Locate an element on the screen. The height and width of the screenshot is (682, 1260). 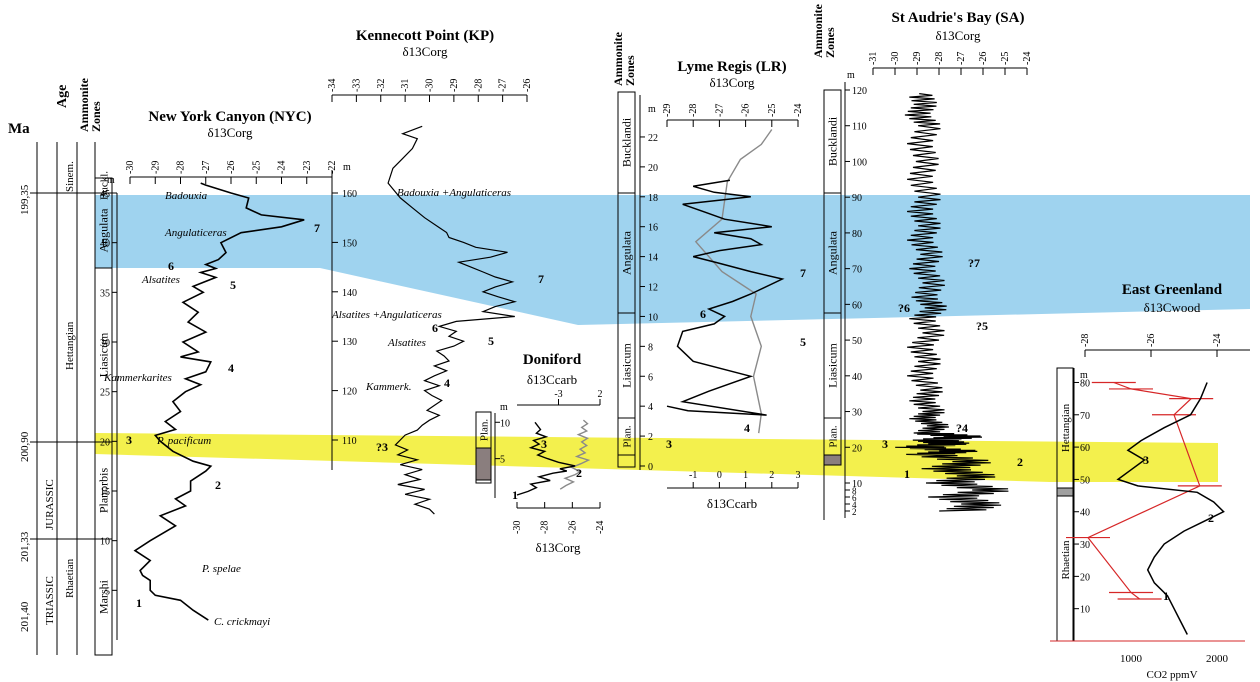
doniford-bottom-tick-label: -26 is located at coordinates (572, 527).